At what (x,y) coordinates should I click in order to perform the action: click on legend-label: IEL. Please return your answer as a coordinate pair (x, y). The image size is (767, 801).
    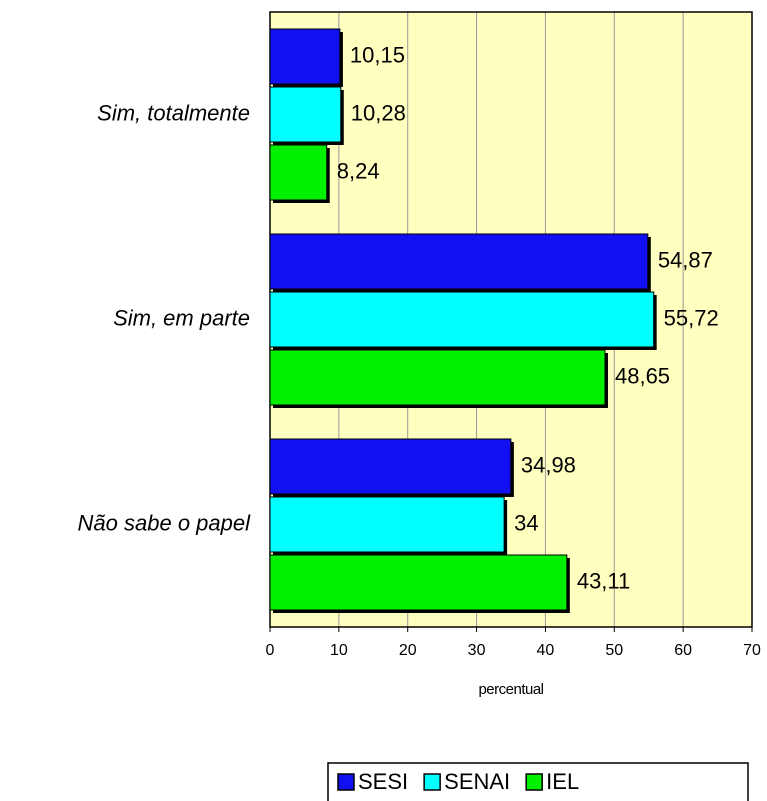
    Looking at the image, I should click on (562, 781).